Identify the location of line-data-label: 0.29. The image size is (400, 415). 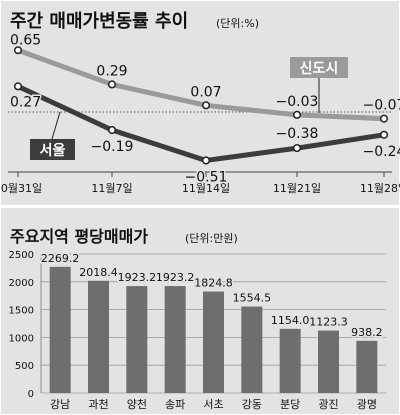
(111, 71).